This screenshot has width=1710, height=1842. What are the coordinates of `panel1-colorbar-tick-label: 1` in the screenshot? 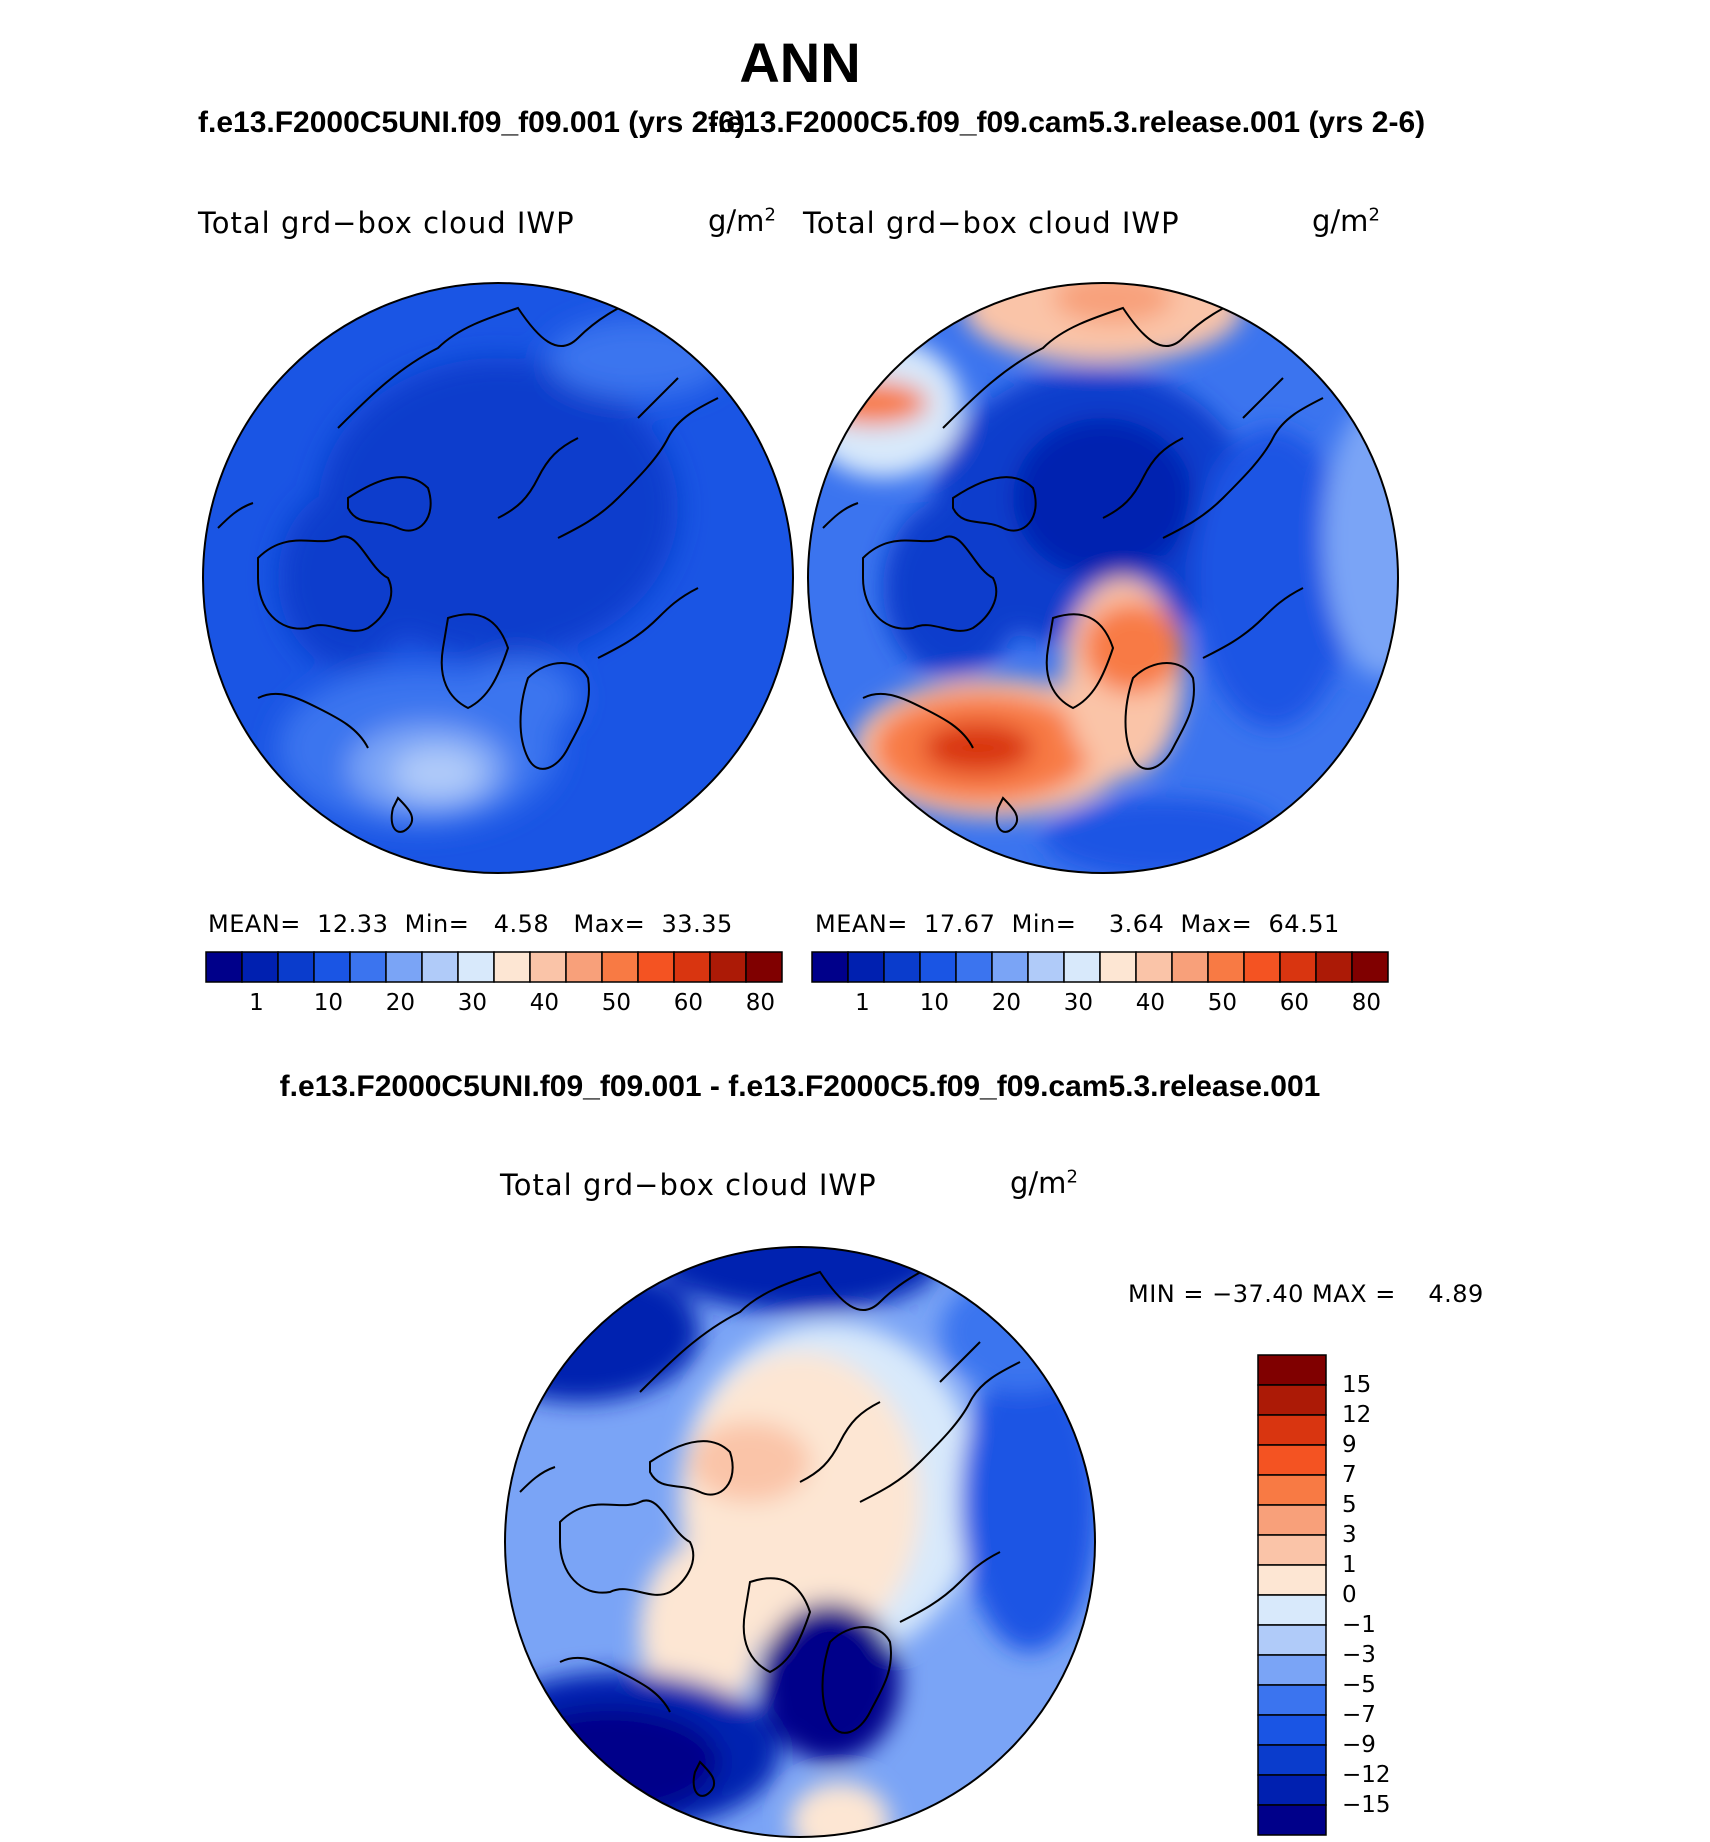 It's located at (256, 1003).